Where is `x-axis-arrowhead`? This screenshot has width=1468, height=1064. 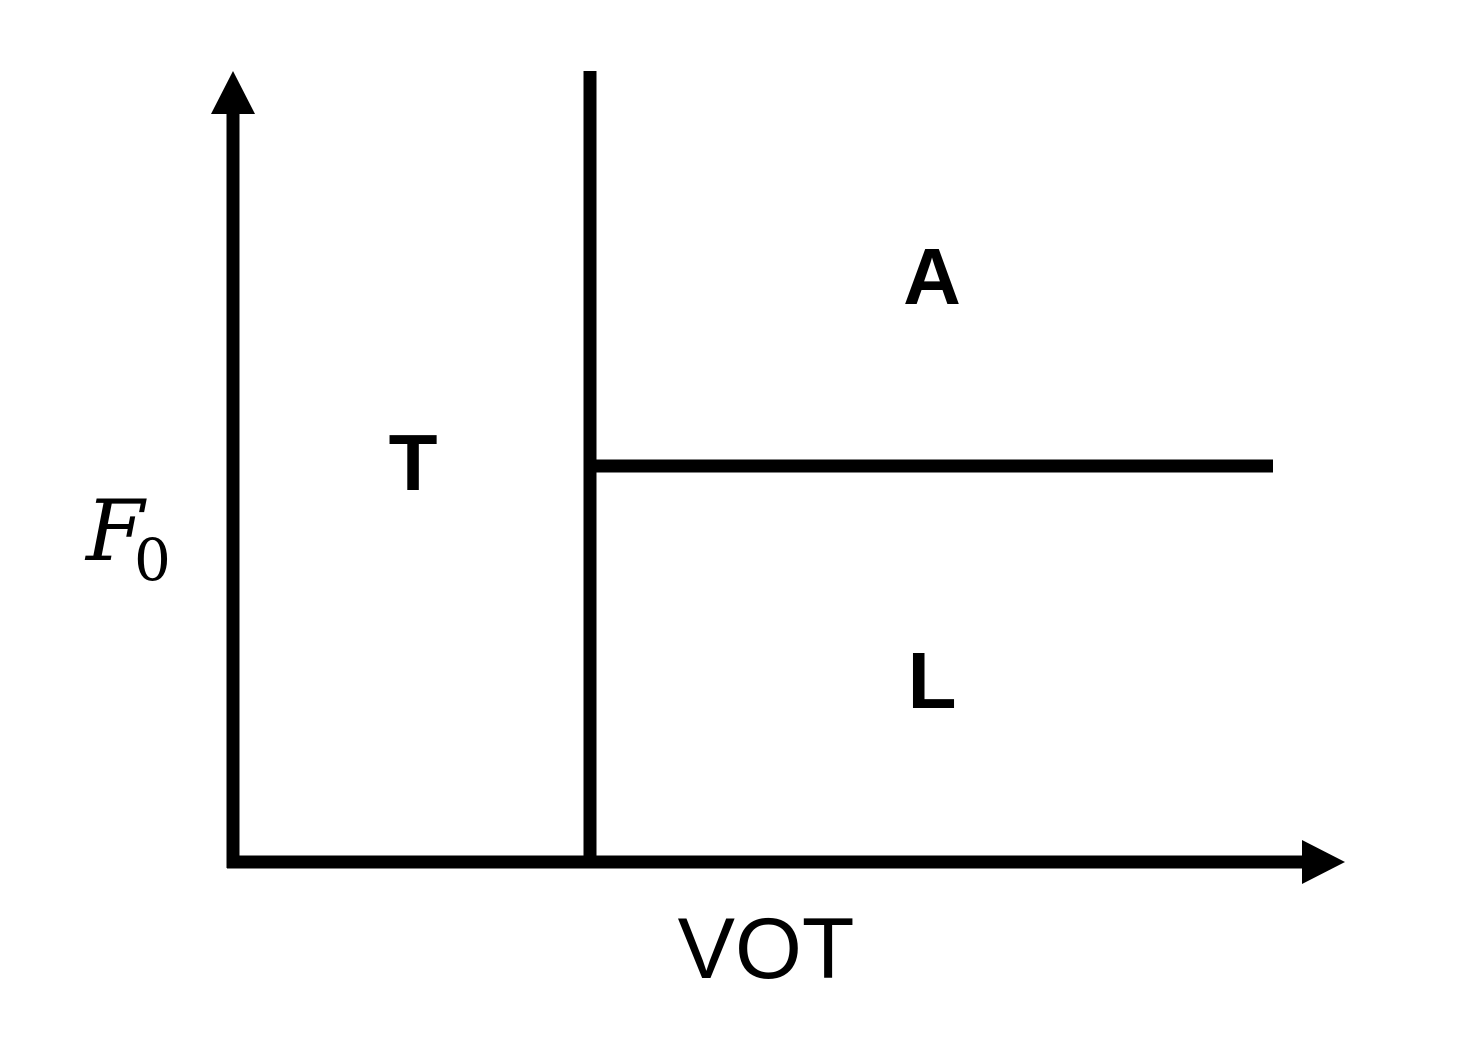 x-axis-arrowhead is located at coordinates (1323, 862).